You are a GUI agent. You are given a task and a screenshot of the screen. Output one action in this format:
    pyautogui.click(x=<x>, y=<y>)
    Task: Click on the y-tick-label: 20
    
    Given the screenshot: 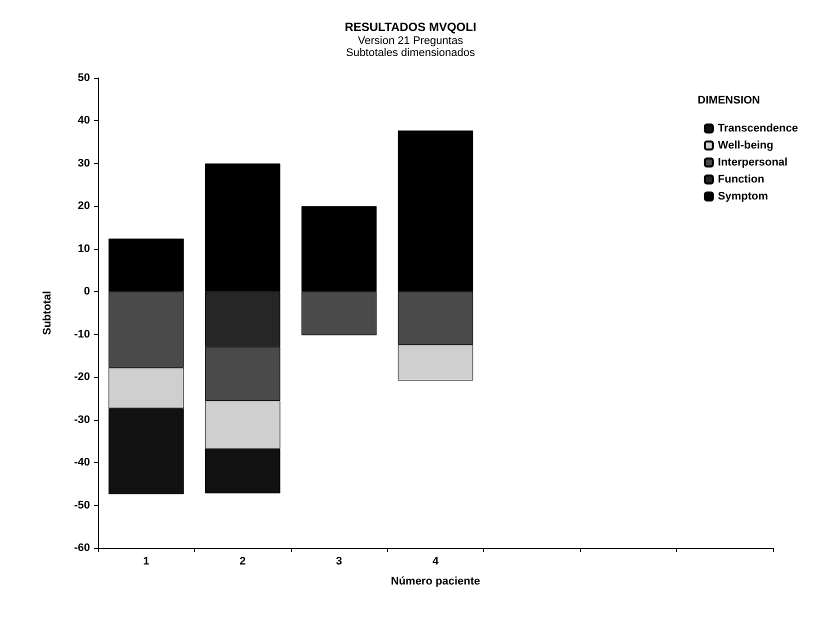 What is the action you would take?
    pyautogui.click(x=84, y=206)
    